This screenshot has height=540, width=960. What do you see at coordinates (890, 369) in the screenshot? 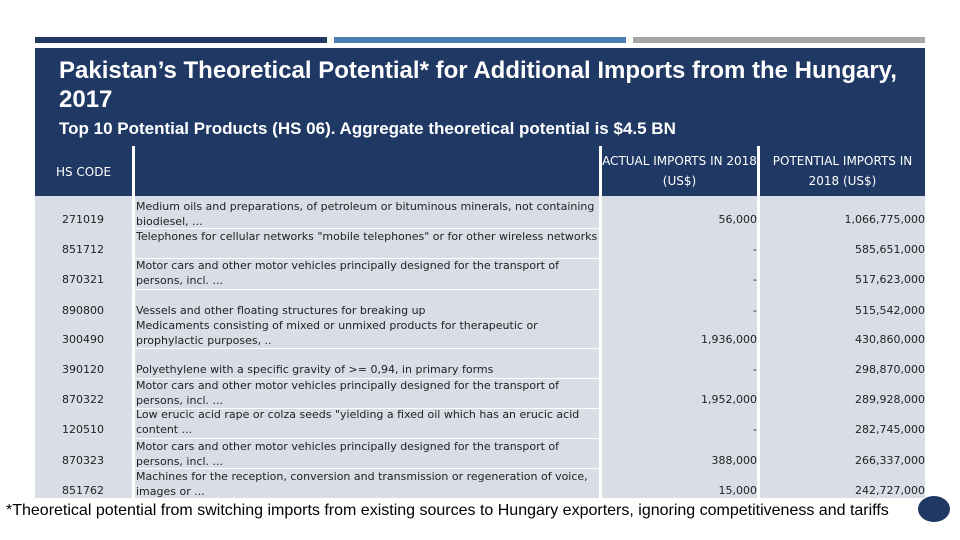
I see `row-6-potential-imports: 298,870,000` at bounding box center [890, 369].